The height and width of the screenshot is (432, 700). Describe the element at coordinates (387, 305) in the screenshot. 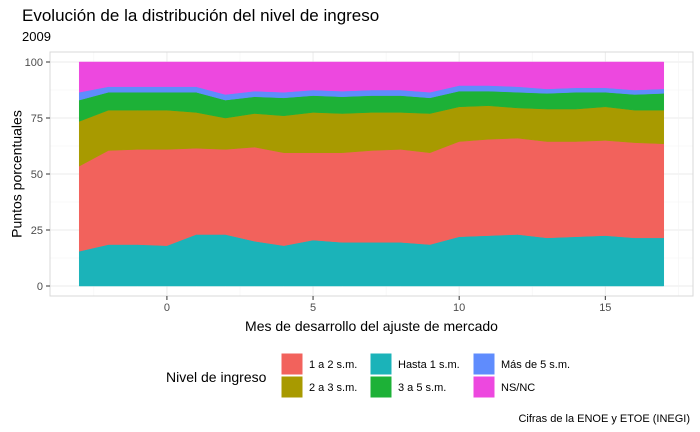

I see `x-axis-ticks: 0 5 10 15` at that location.